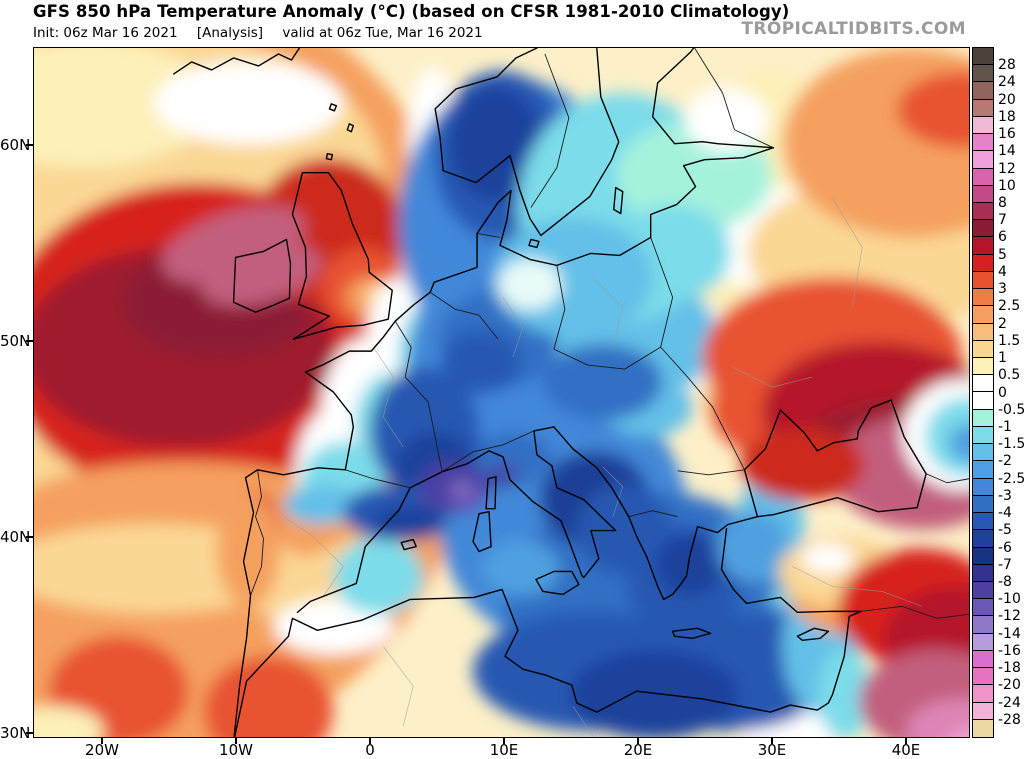  What do you see at coordinates (15, 145) in the screenshot?
I see `lat-tick-label: 60N` at bounding box center [15, 145].